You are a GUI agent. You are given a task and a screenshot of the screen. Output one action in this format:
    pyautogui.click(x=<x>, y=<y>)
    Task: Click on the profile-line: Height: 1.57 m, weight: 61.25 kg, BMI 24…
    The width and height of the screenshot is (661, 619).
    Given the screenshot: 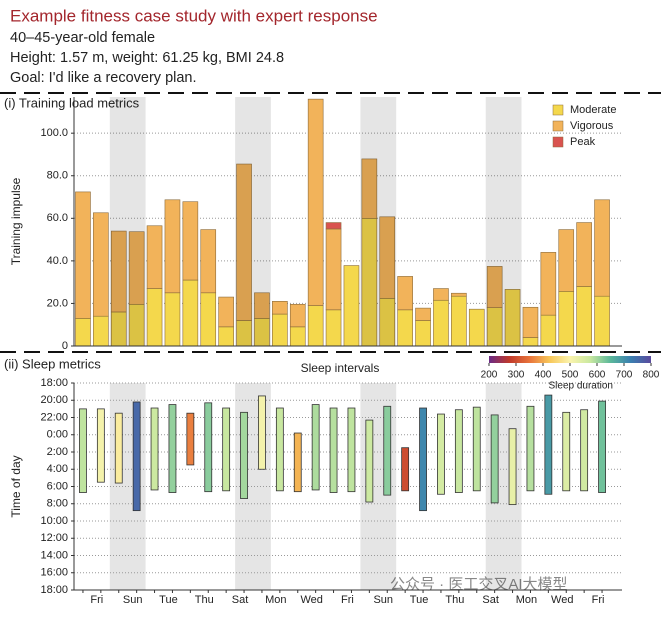 What is the action you would take?
    pyautogui.click(x=147, y=58)
    